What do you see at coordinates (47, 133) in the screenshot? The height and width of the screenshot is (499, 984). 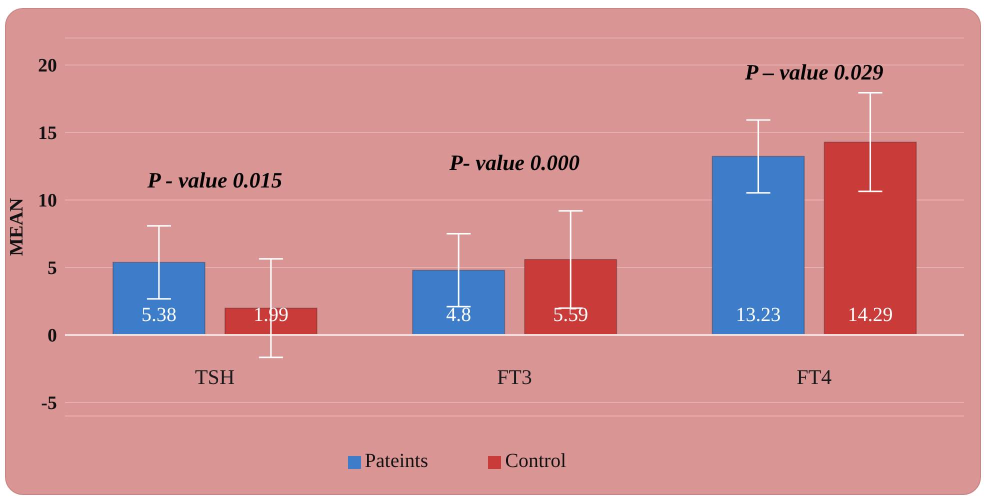 I see `y-tick-label: 15` at bounding box center [47, 133].